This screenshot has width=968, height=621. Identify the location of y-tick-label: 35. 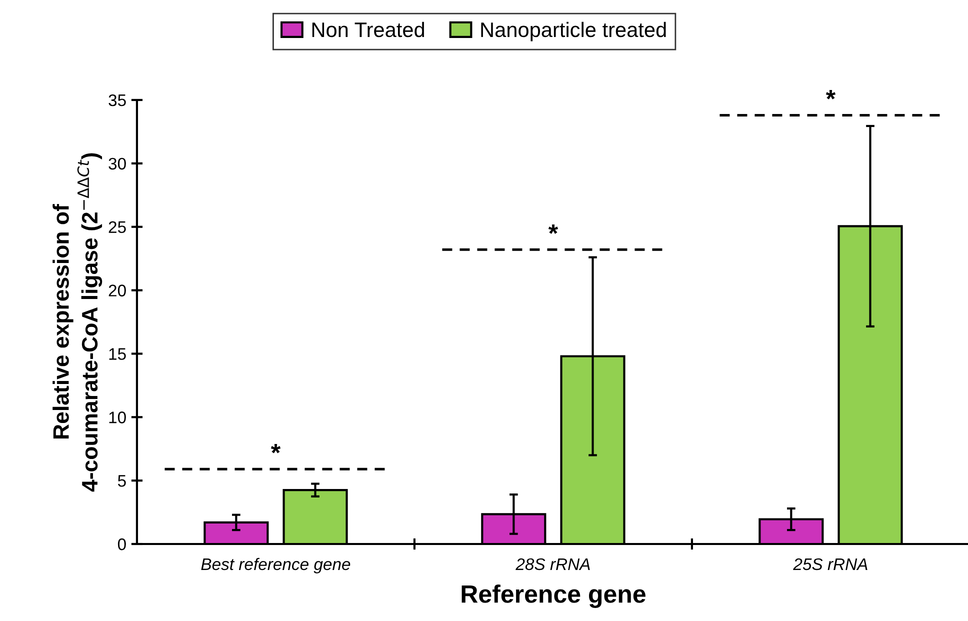
(117, 100).